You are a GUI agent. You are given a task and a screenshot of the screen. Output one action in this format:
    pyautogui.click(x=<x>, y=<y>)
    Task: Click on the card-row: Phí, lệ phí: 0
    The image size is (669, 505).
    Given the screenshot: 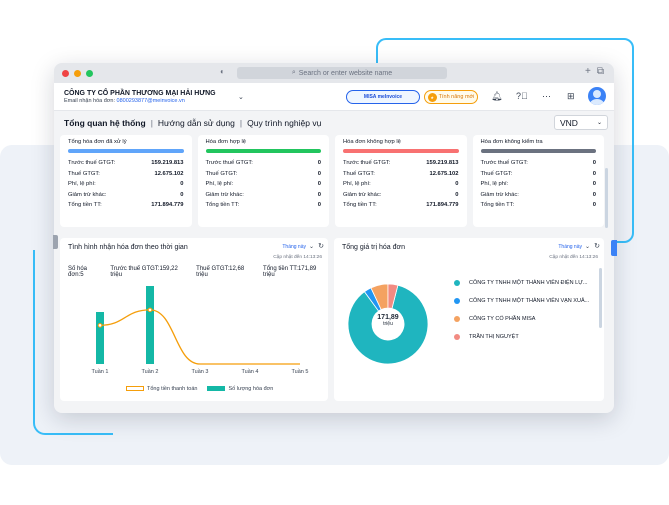 What is the action you would take?
    pyautogui.click(x=539, y=184)
    